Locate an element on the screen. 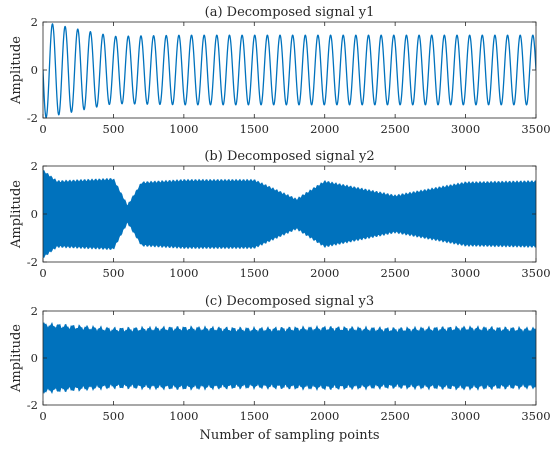  signal-y3-band is located at coordinates (289, 358).